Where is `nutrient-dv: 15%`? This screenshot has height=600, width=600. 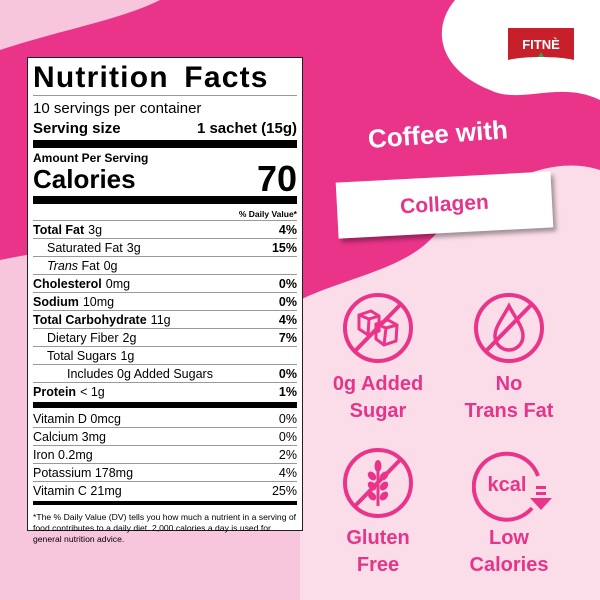
nutrient-dv: 15% is located at coordinates (284, 247).